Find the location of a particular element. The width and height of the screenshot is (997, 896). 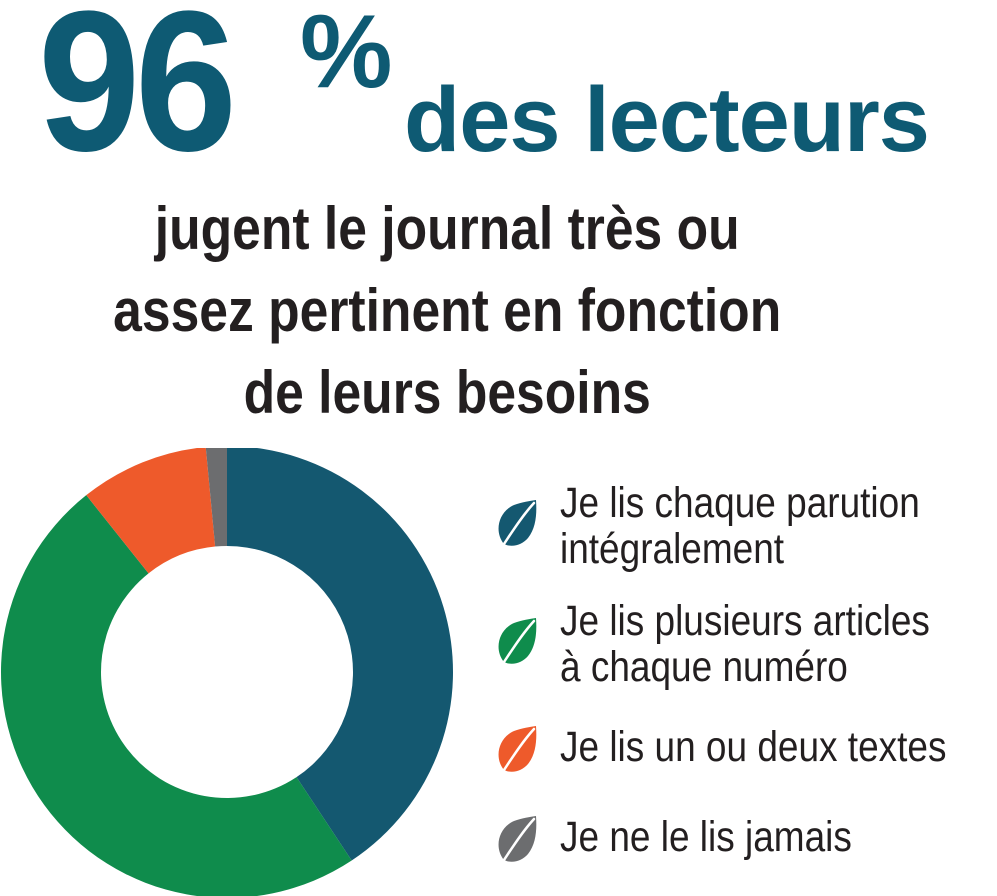

subtitle-line: assez pertinent en fonction is located at coordinates (447, 310).